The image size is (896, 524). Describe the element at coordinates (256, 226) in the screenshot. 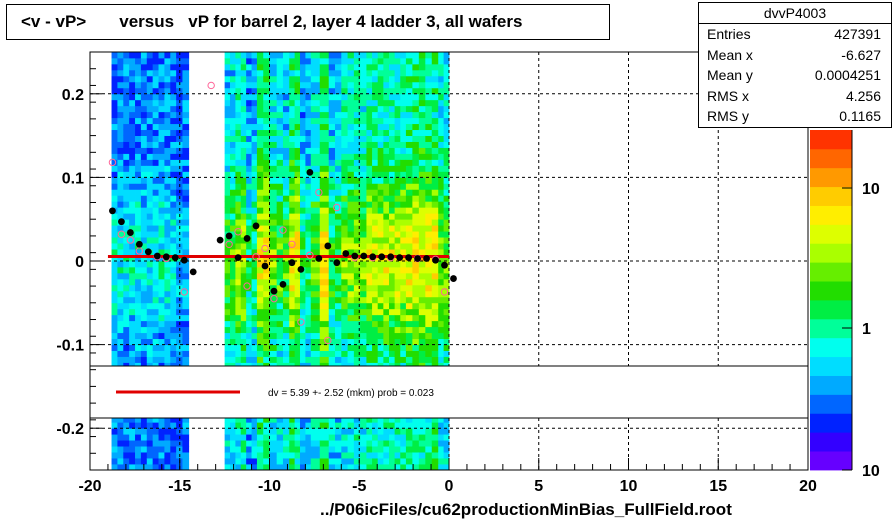

I see `data-point` at that location.